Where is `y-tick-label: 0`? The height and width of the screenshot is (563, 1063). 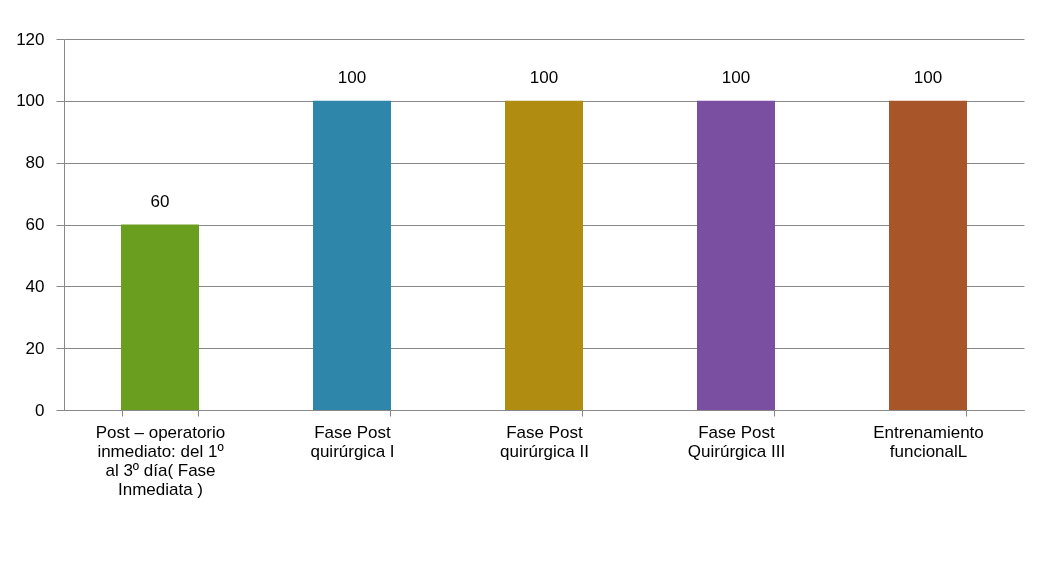 y-tick-label: 0 is located at coordinates (40, 410).